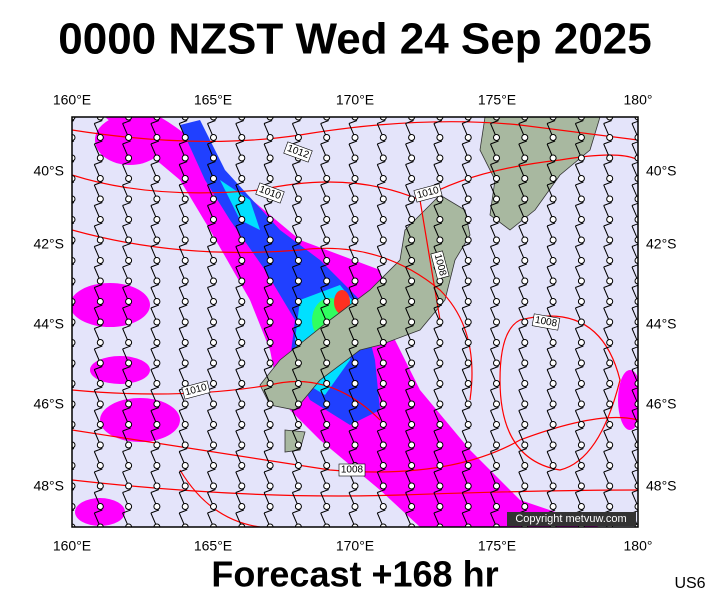 The width and height of the screenshot is (711, 600). I want to click on lon-label: 165°E, so click(213, 546).